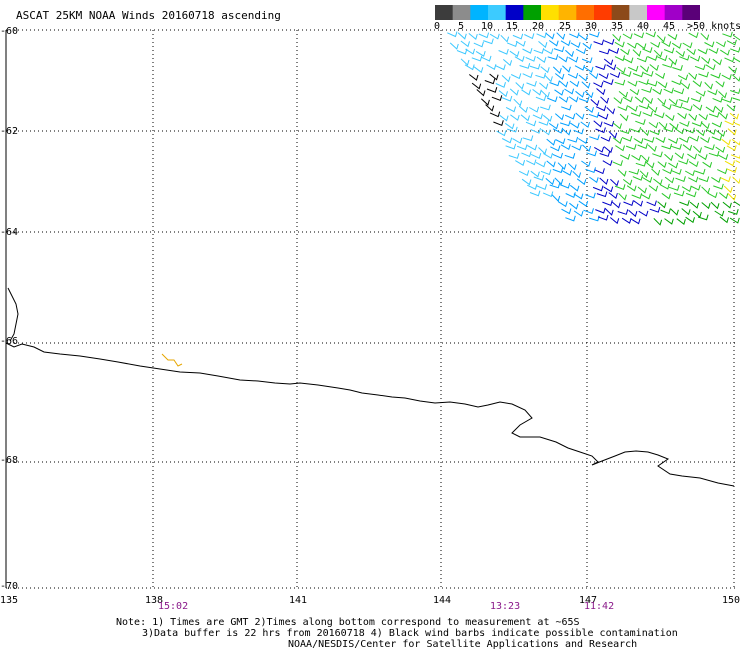  Describe the element at coordinates (643, 27) in the screenshot. I see `legend-label-40: 40` at that location.